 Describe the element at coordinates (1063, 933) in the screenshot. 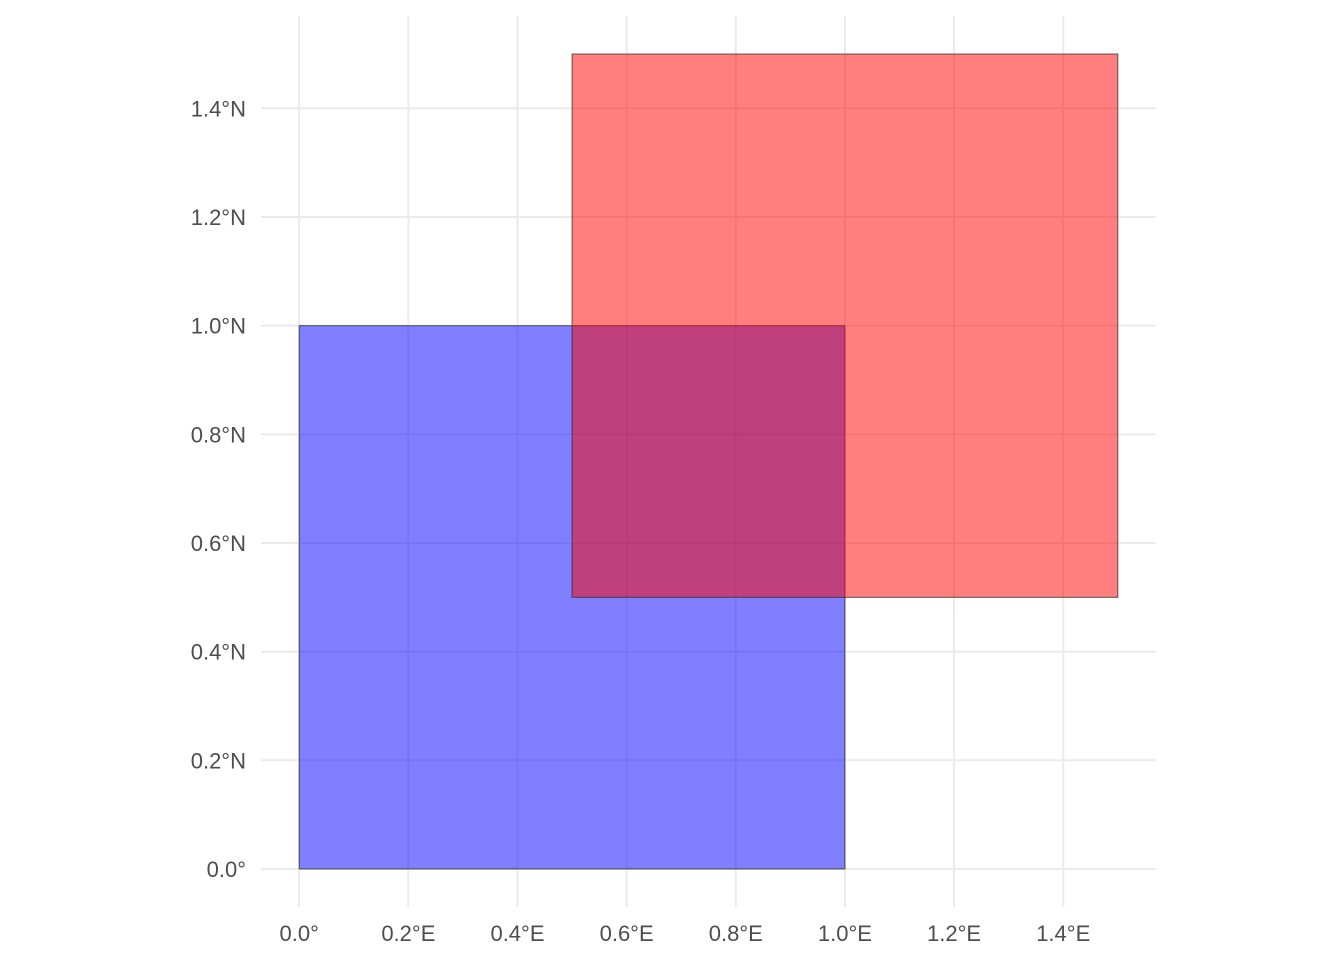

I see `x-tick-label: 1.4°E` at that location.